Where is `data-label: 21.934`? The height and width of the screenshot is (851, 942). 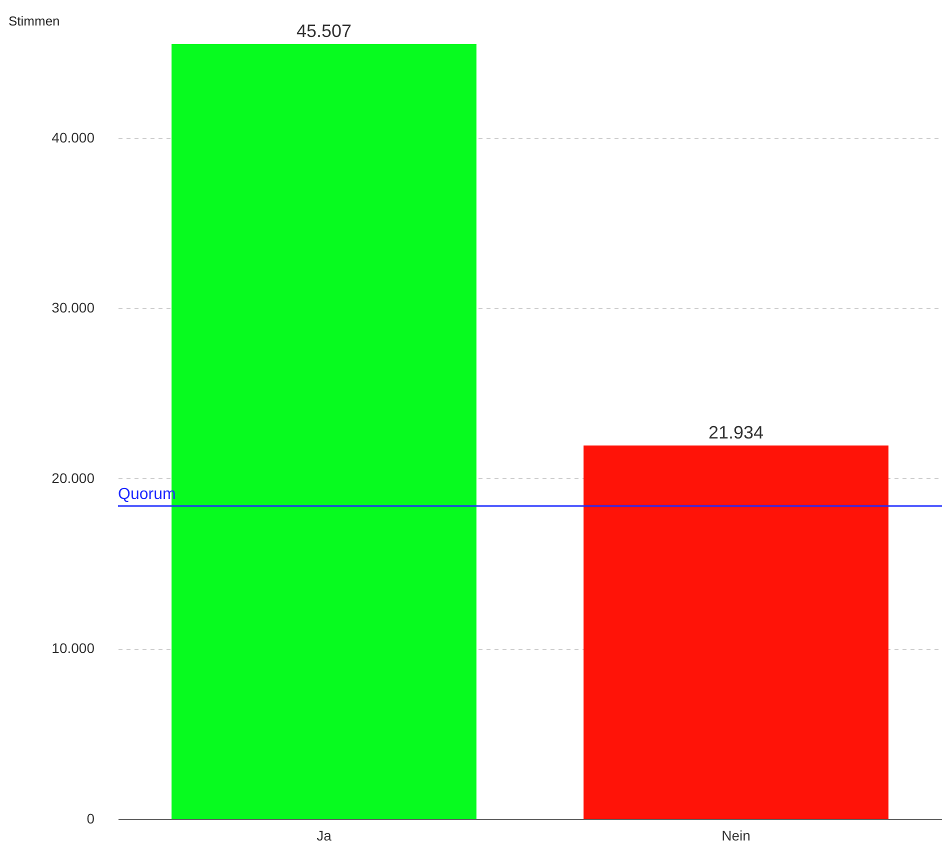 data-label: 21.934 is located at coordinates (736, 432).